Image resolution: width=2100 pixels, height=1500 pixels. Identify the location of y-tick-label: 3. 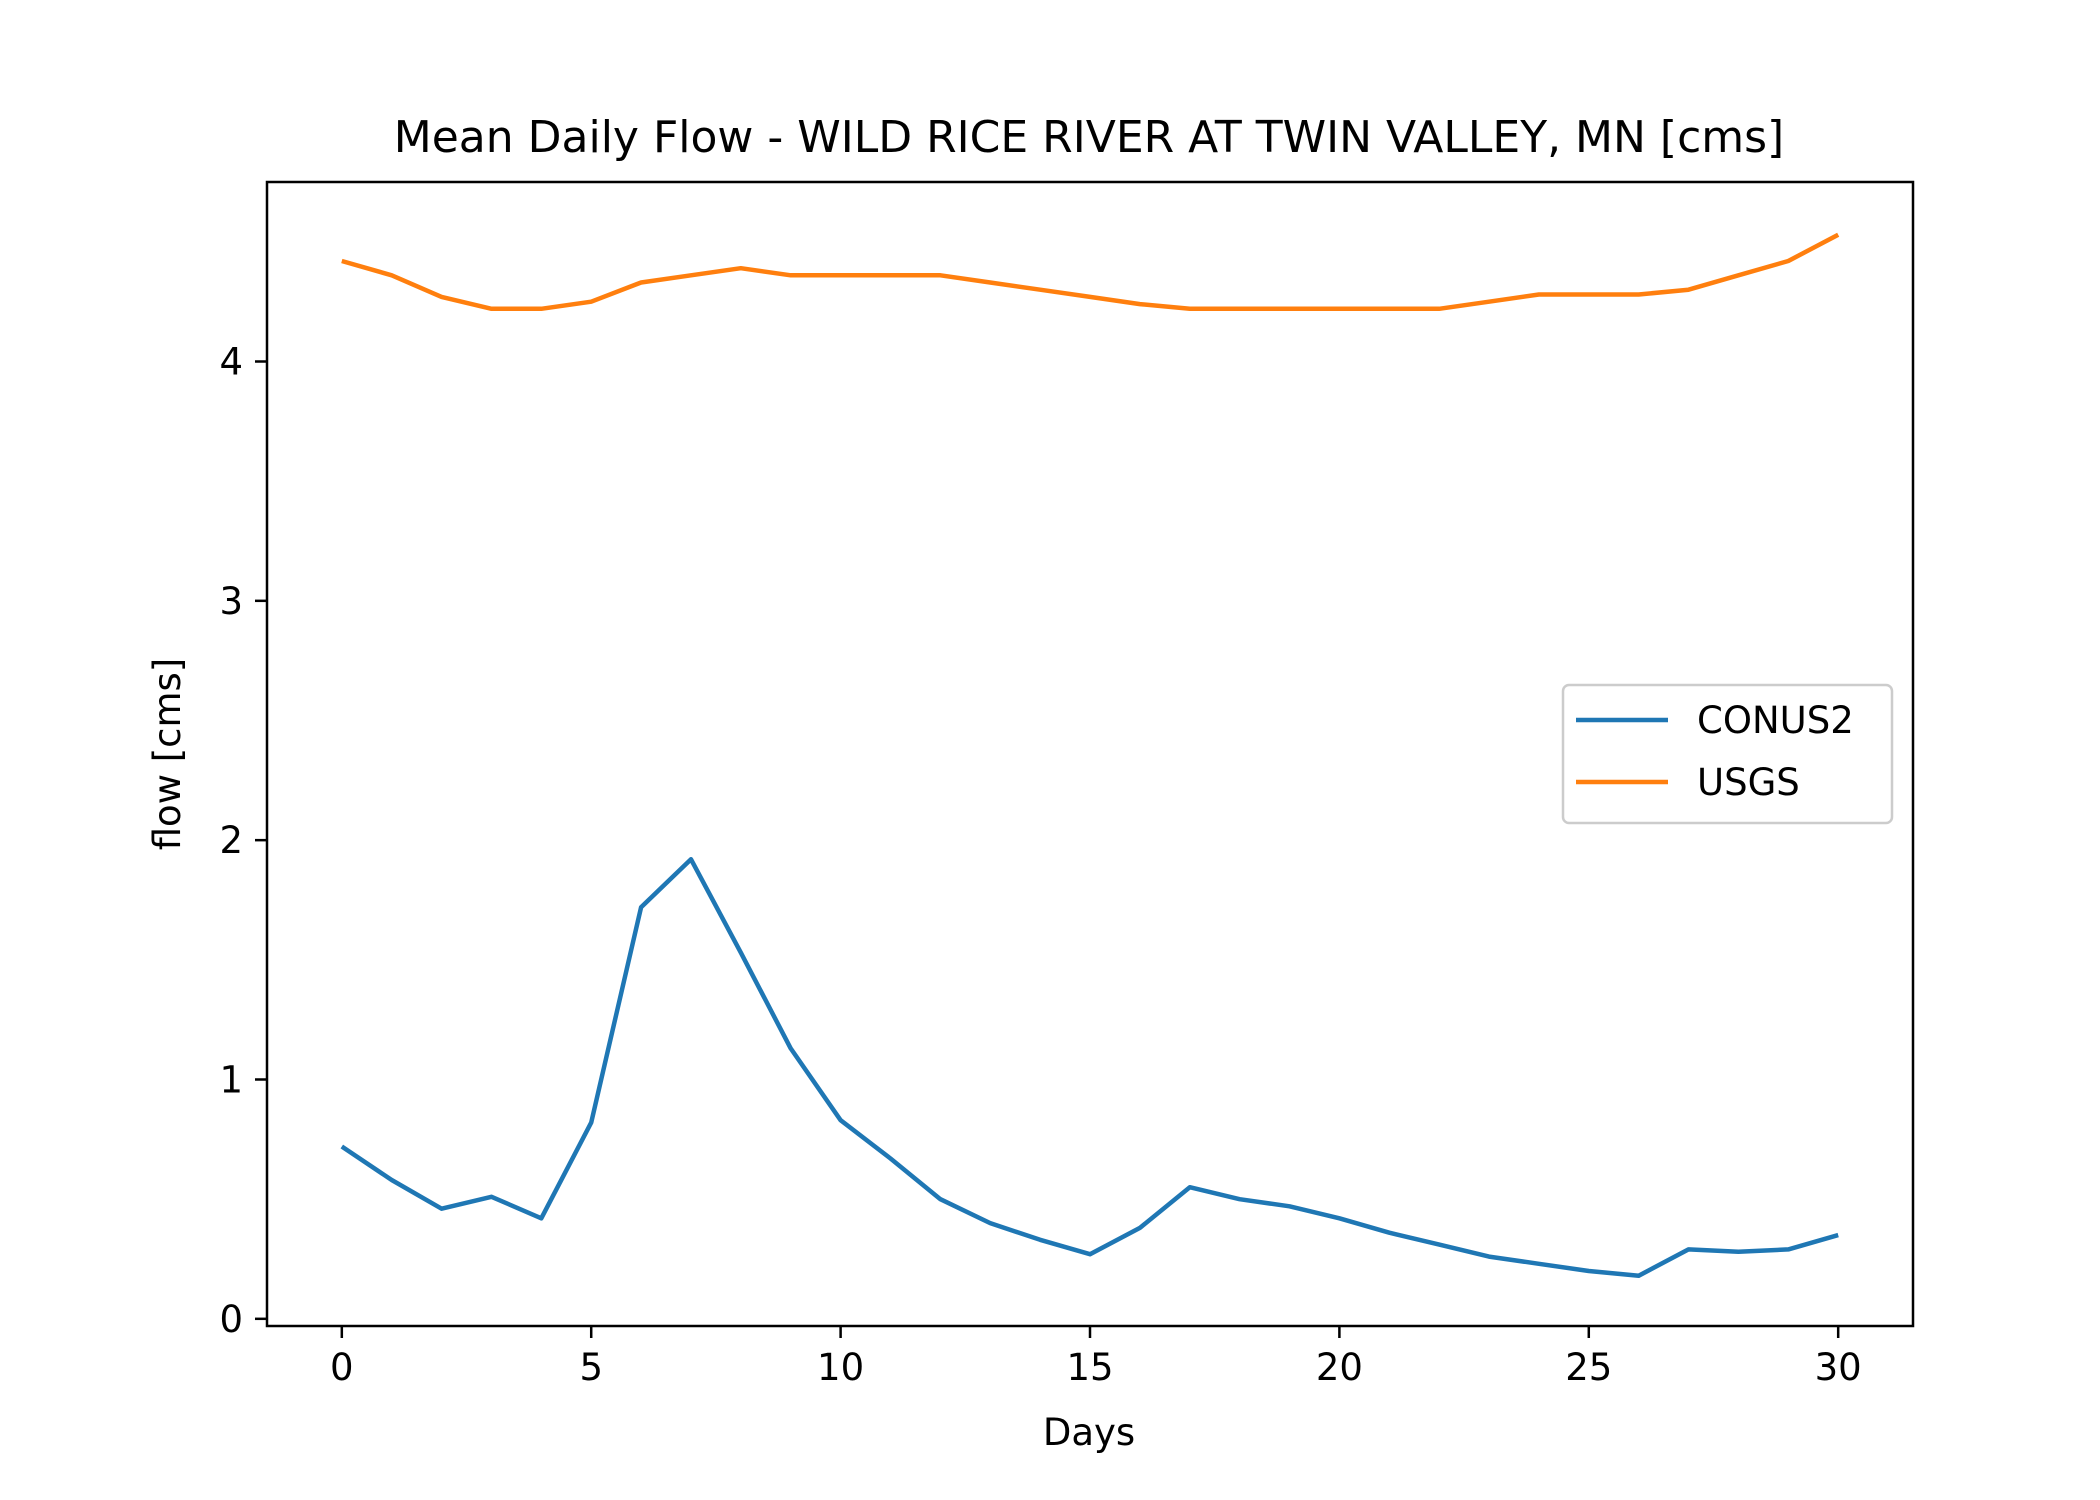
(231, 601).